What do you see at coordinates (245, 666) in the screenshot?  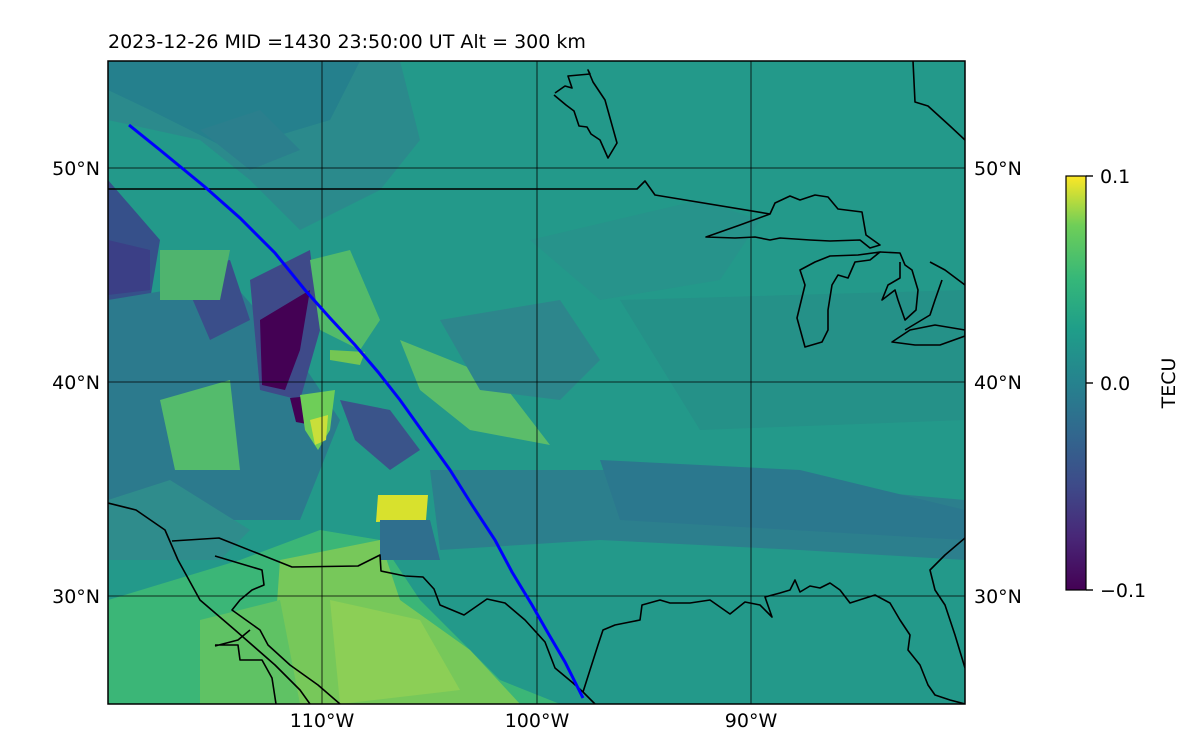 I see `gulf-of-california` at bounding box center [245, 666].